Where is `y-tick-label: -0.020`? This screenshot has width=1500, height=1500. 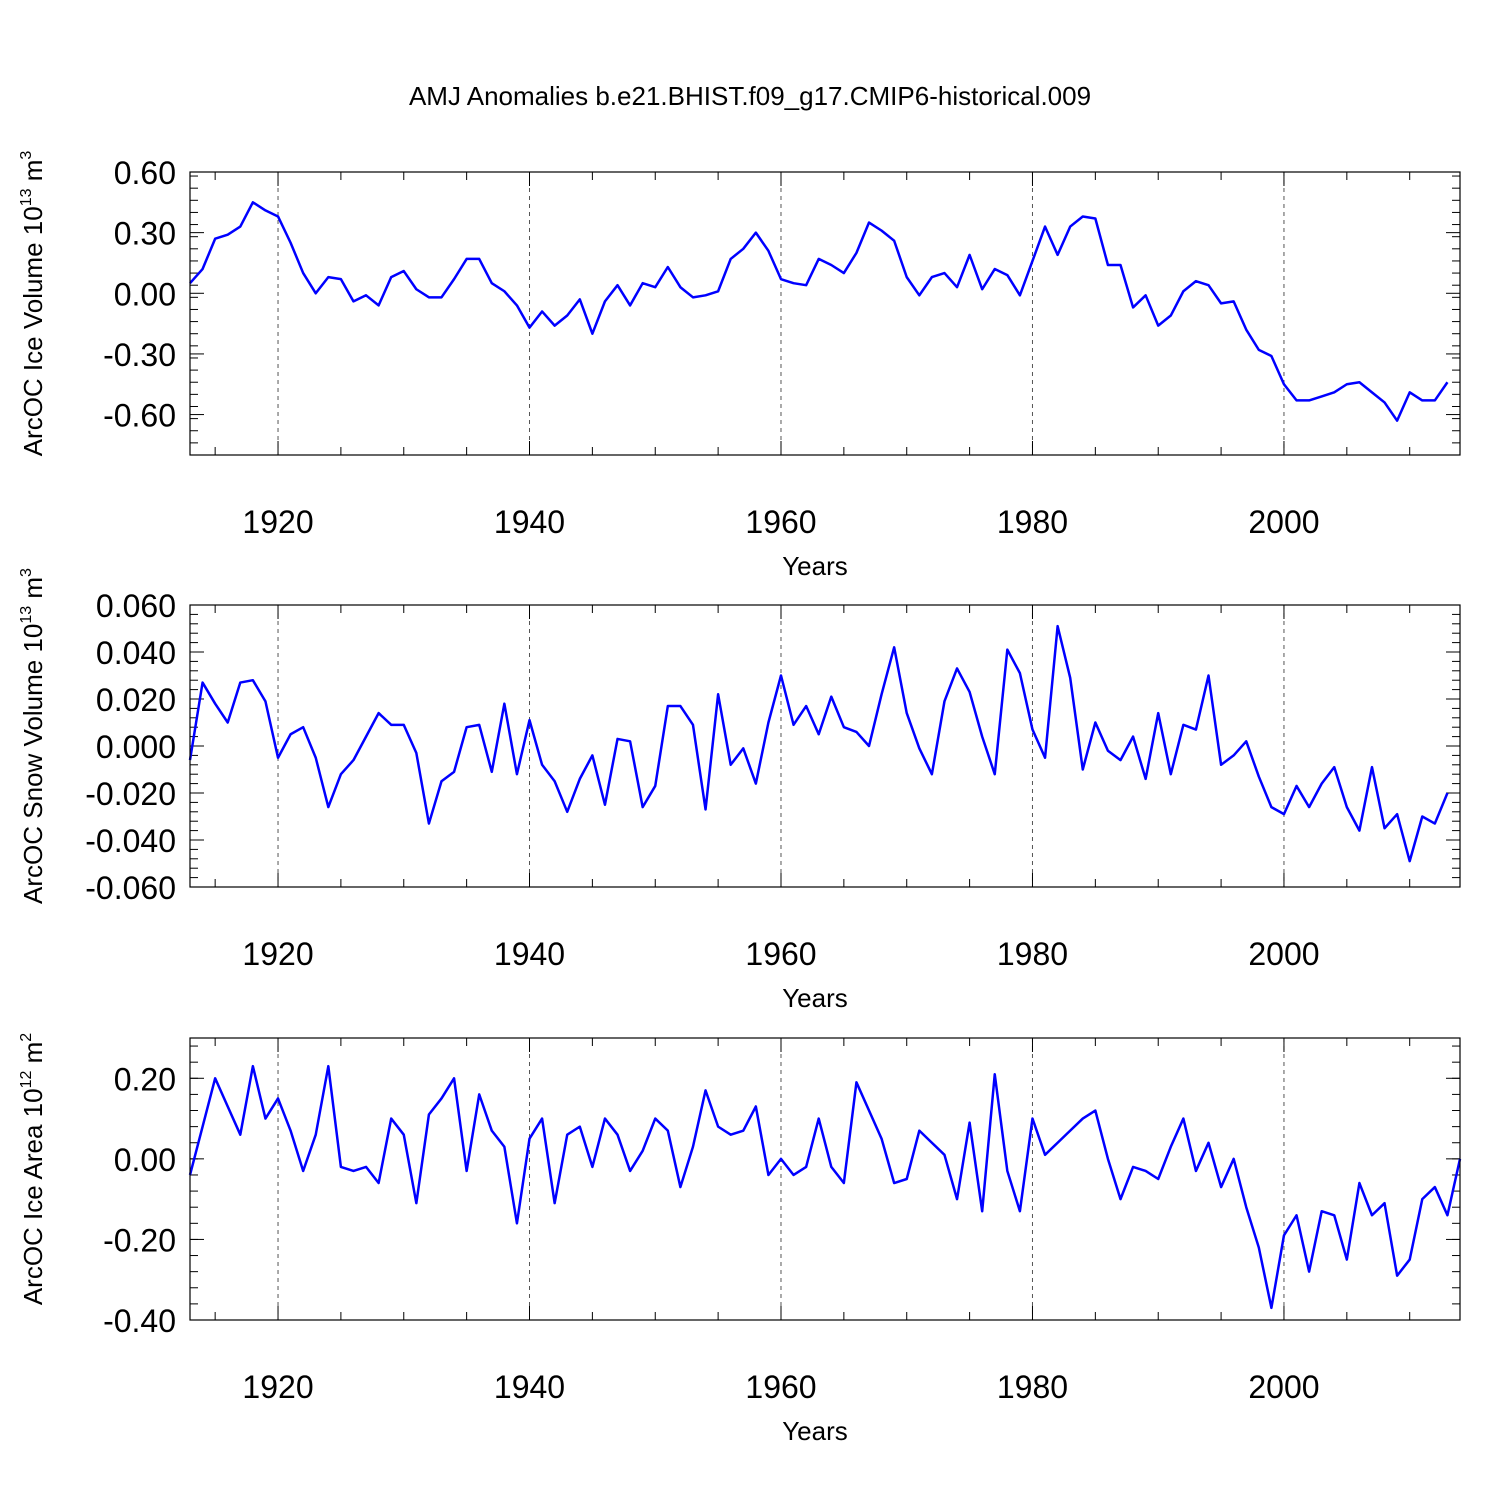
y-tick-label: -0.020 is located at coordinates (130, 794).